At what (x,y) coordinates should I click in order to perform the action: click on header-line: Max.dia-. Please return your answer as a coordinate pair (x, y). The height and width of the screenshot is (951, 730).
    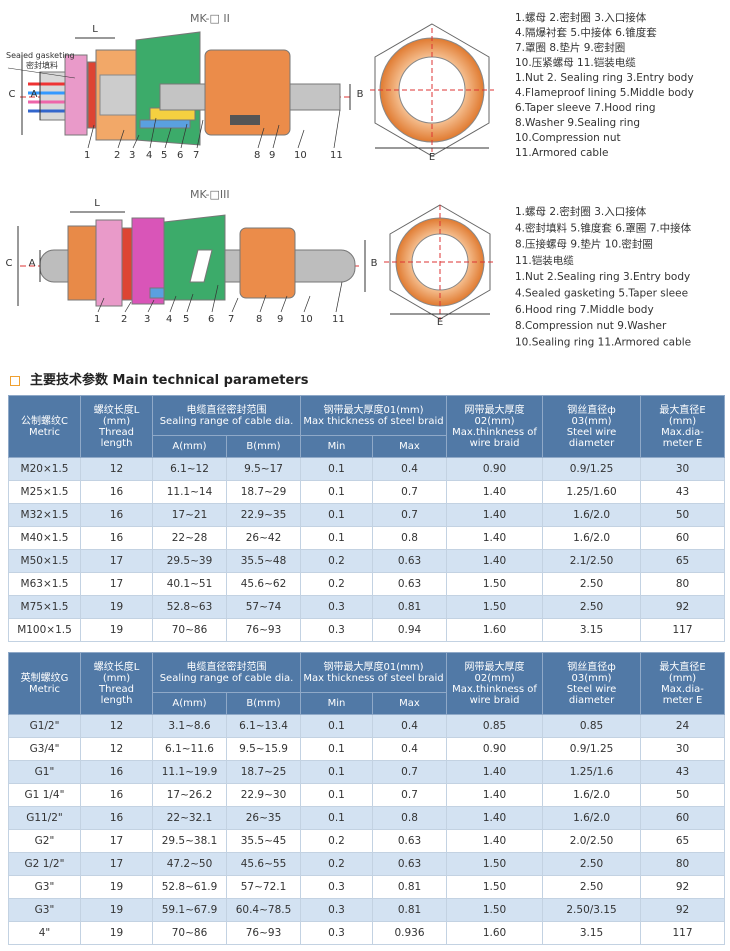
    Looking at the image, I should click on (682, 432).